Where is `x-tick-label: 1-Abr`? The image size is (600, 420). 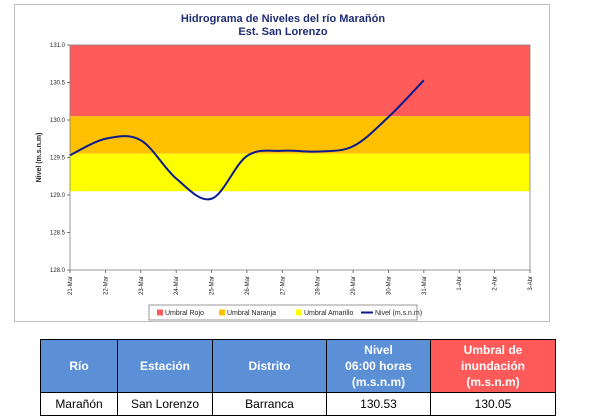
x-tick-label: 1-Abr is located at coordinates (460, 283).